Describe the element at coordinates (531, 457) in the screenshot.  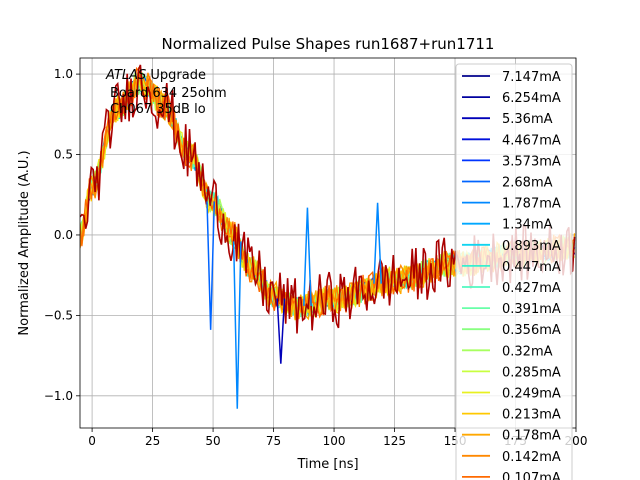
I see `legend-label: 0.142mA` at that location.